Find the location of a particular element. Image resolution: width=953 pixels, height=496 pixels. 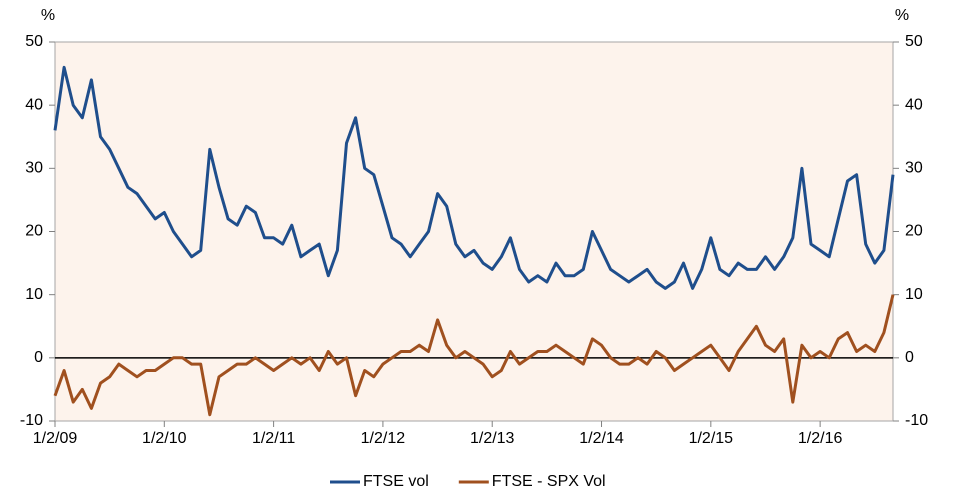

y2-tick-label: 40 is located at coordinates (914, 104).